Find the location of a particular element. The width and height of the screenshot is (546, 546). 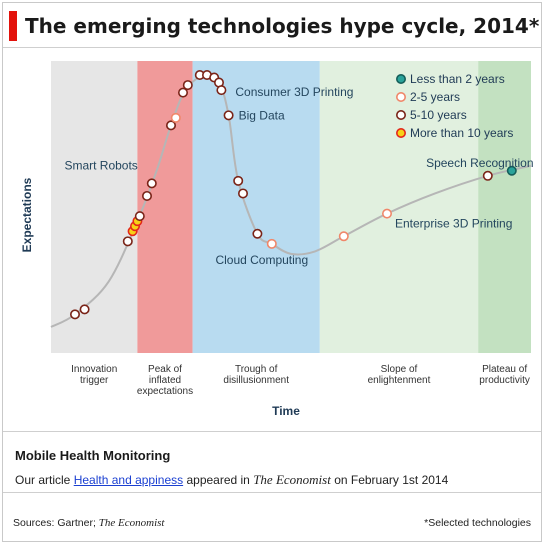

sources-note: Sources: Gartner; The Economist is located at coordinates (89, 523).